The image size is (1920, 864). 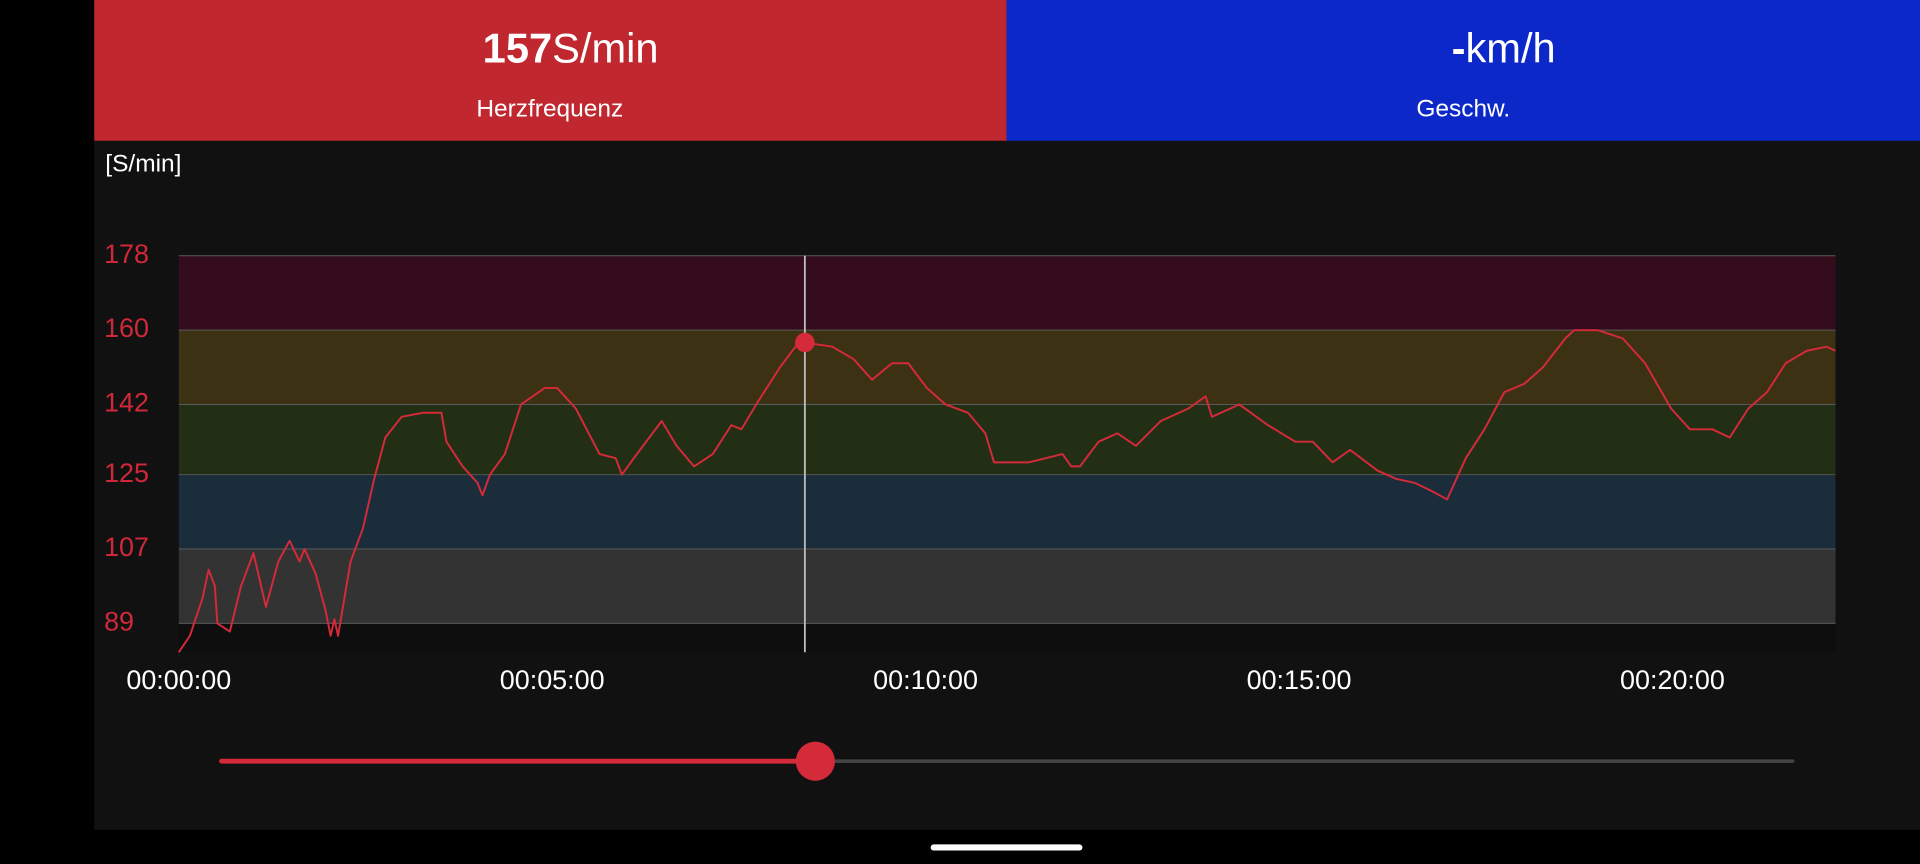 I want to click on y-tick-label: 89, so click(x=119, y=621).